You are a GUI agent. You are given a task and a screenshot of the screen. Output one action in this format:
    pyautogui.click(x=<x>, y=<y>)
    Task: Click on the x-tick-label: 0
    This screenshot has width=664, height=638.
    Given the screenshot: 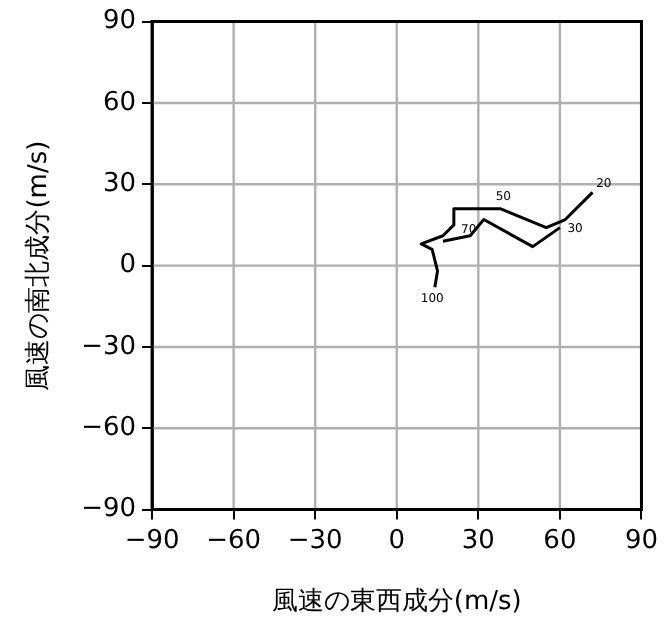 What is the action you would take?
    pyautogui.click(x=397, y=540)
    